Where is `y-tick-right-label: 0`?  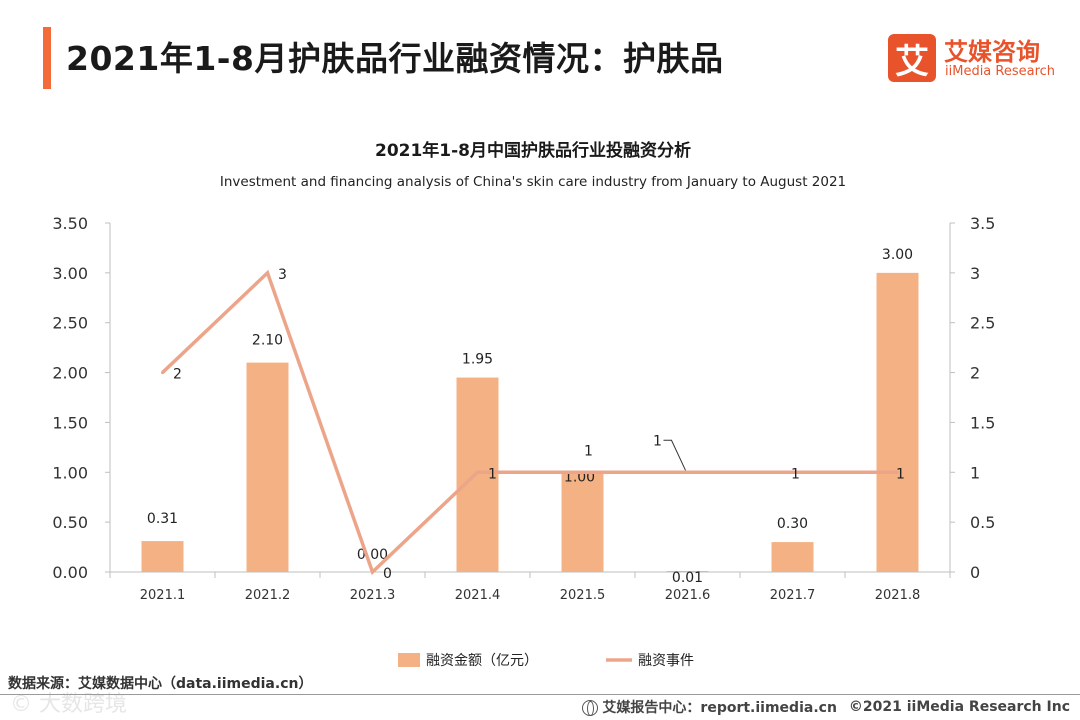
y-tick-right-label: 0 is located at coordinates (975, 572).